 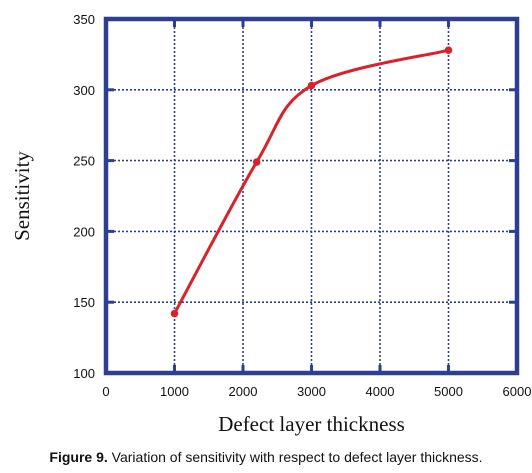 What do you see at coordinates (105, 391) in the screenshot?
I see `x-tick-label: 0` at bounding box center [105, 391].